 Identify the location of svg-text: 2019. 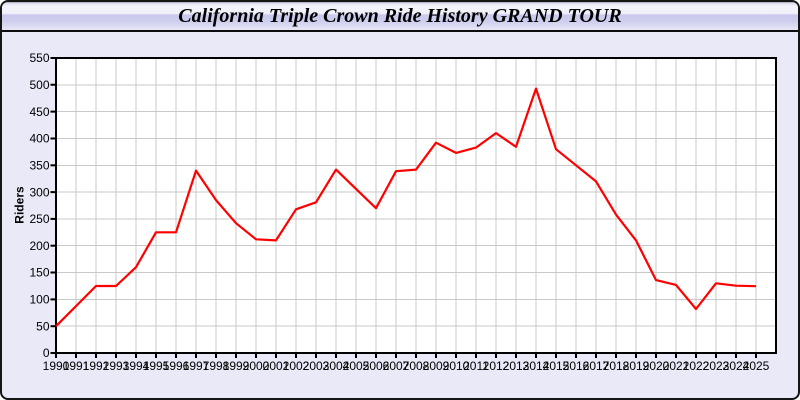
(636, 366).